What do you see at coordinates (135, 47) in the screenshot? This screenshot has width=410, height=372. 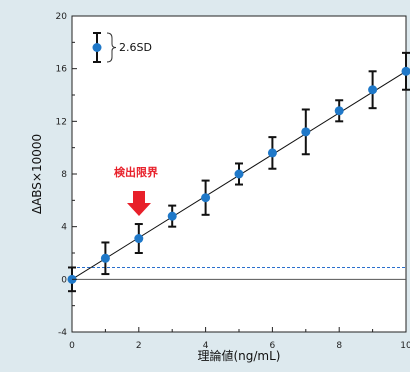 I see `legend-label: 2.6SD` at bounding box center [135, 47].